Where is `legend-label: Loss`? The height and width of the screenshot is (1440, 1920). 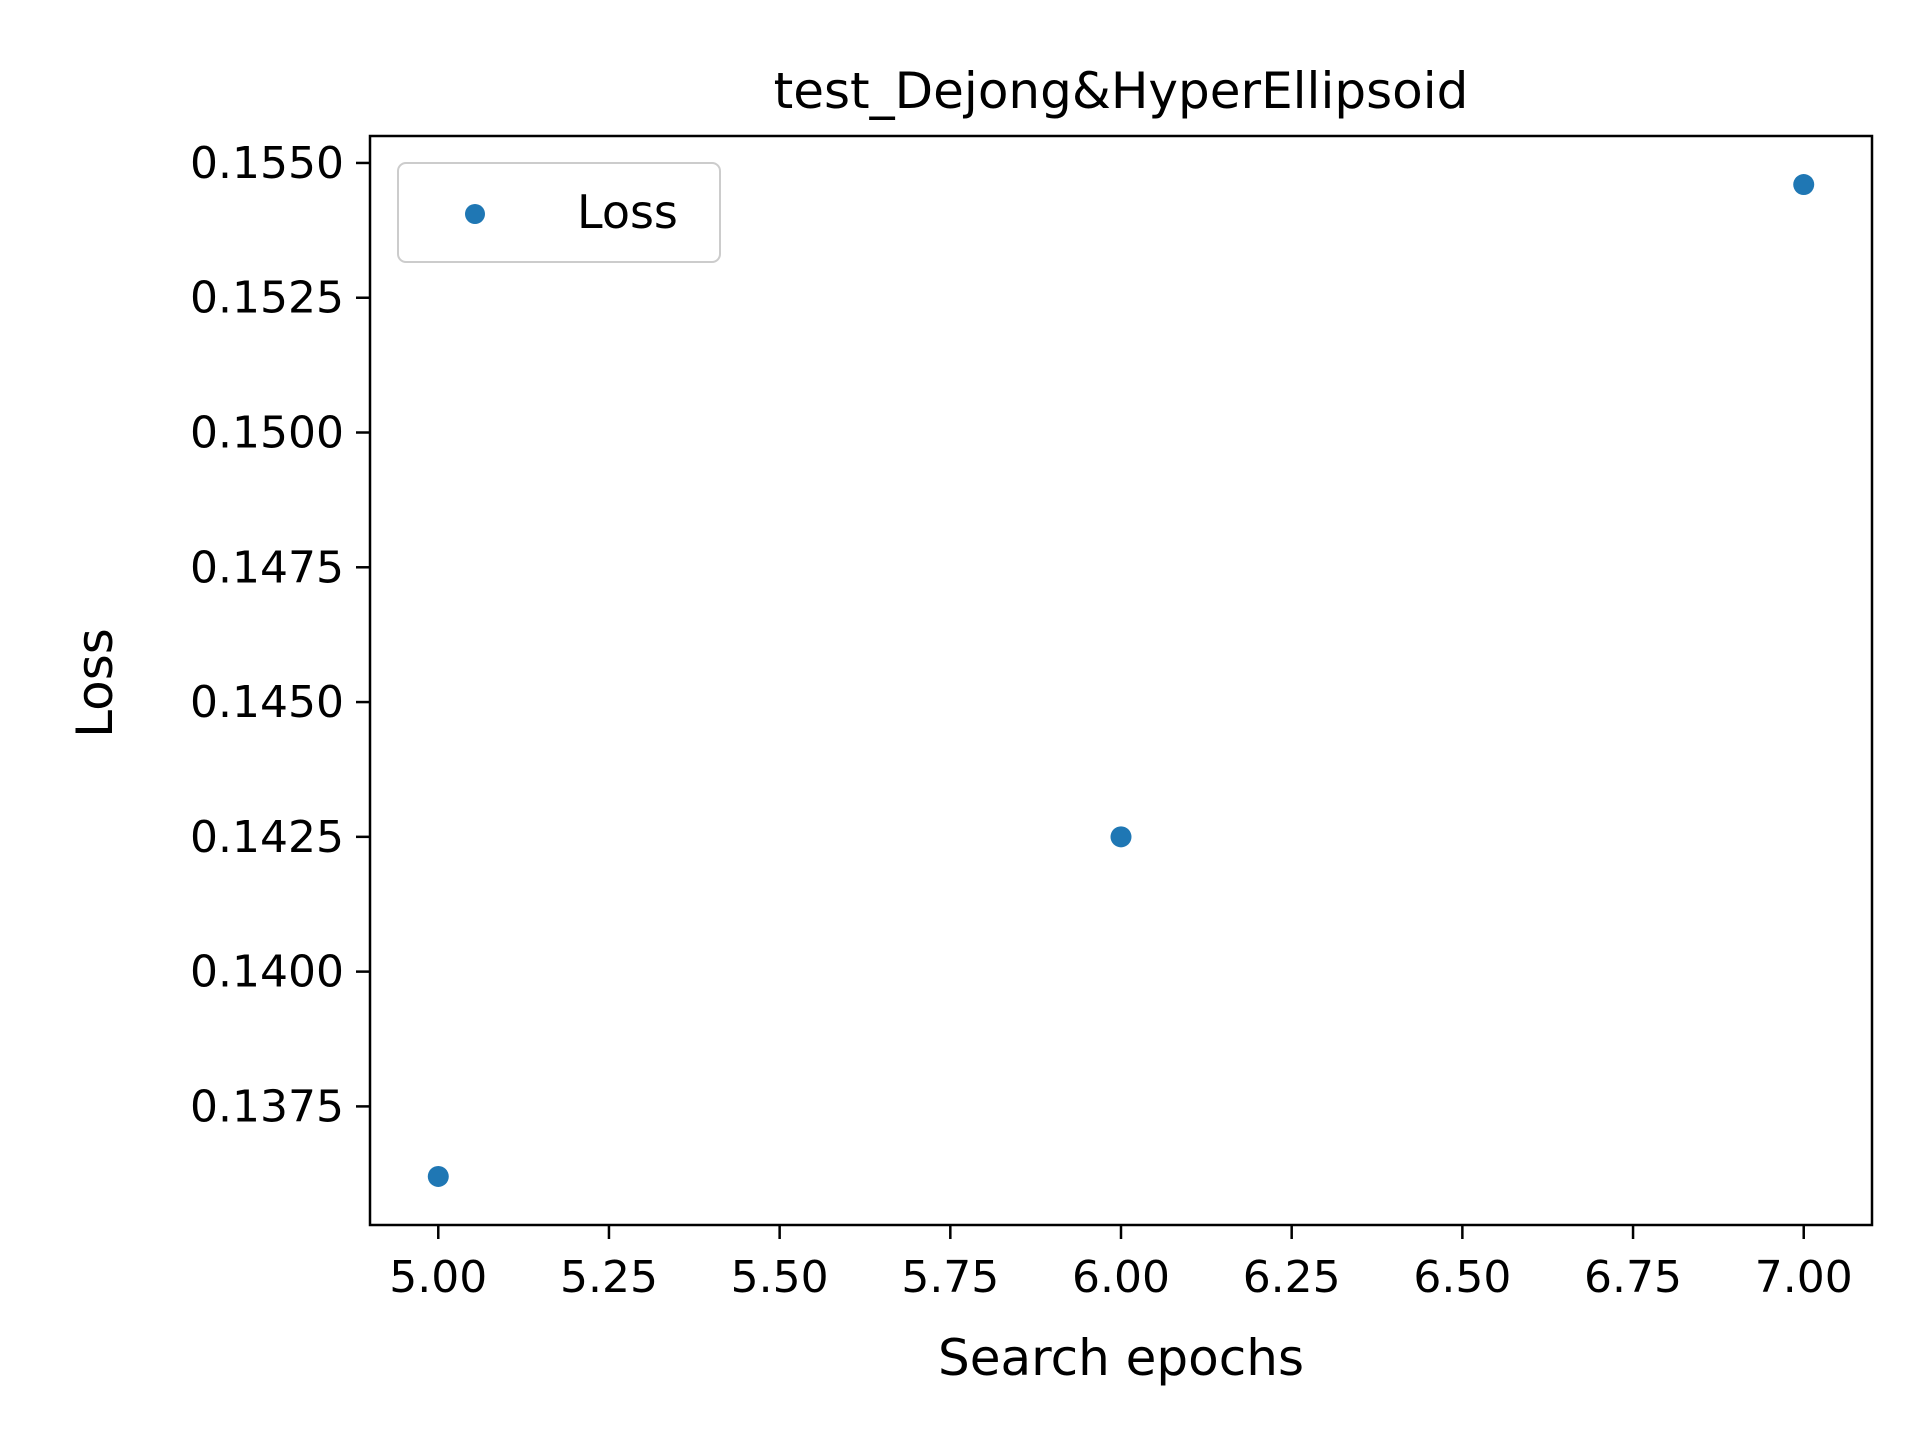
legend-label: Loss is located at coordinates (627, 212).